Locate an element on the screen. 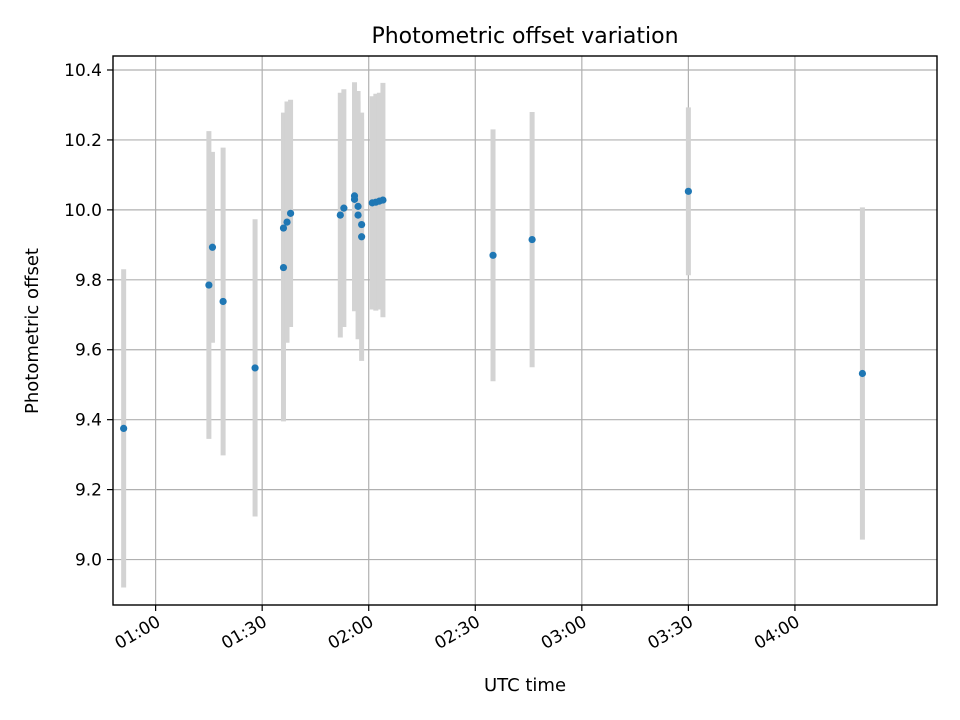 The image size is (960, 720). y-tick-label: 10.2 is located at coordinates (83, 141).